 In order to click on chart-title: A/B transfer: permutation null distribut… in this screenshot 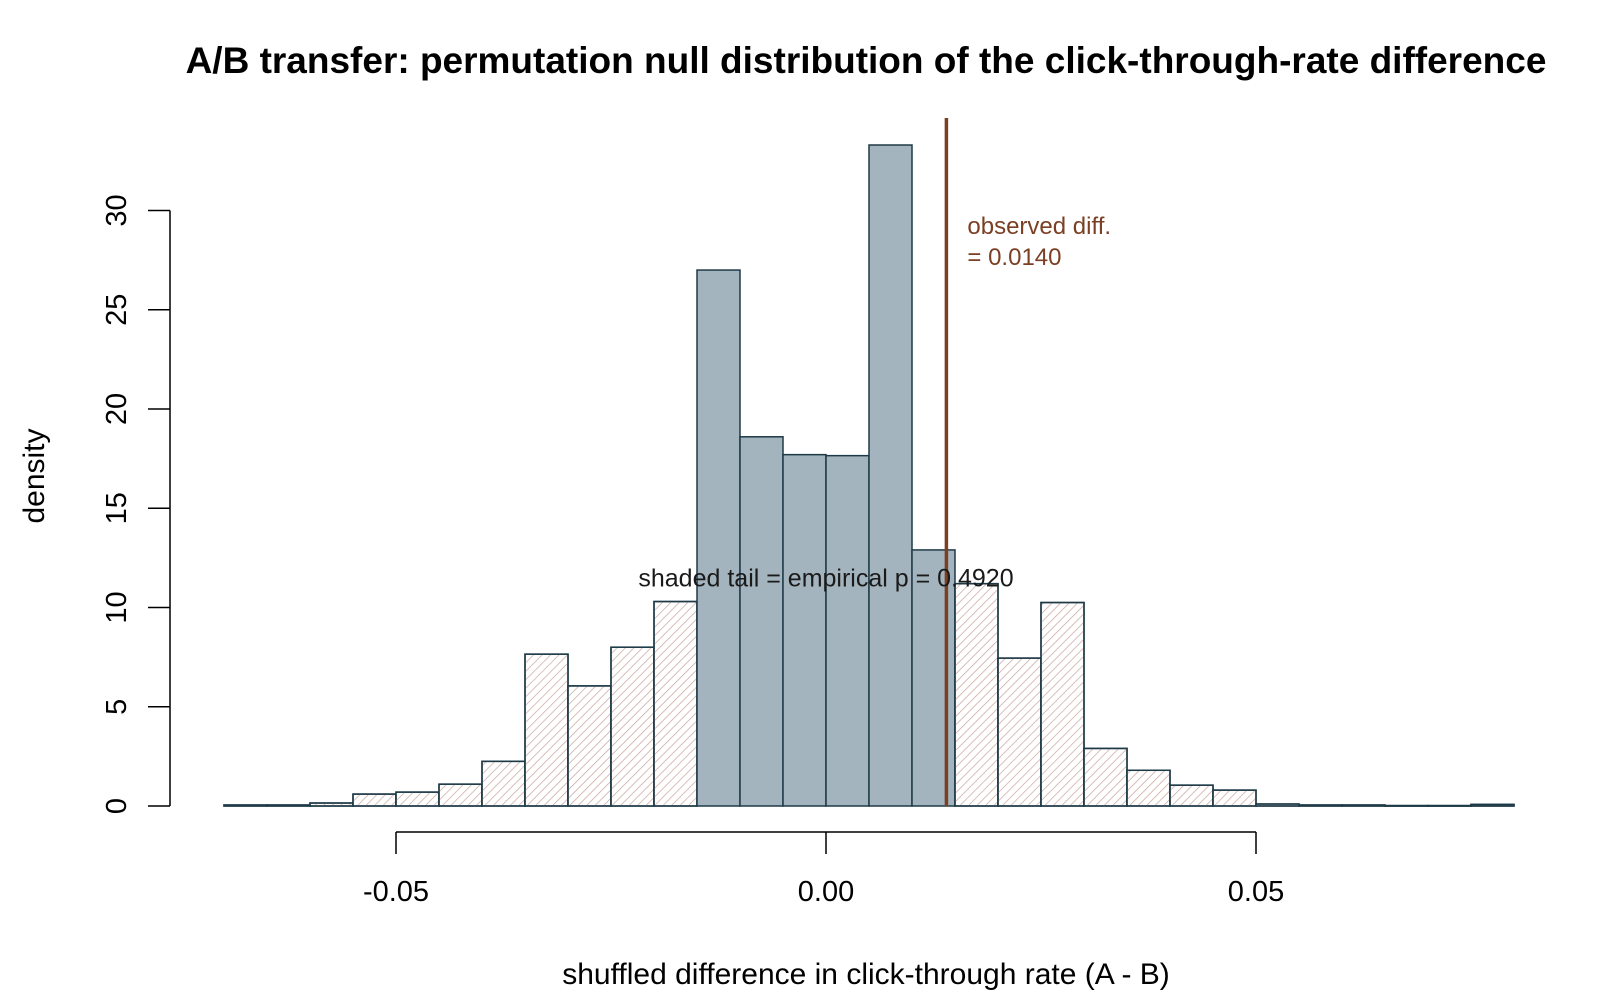, I will do `click(866, 60)`.